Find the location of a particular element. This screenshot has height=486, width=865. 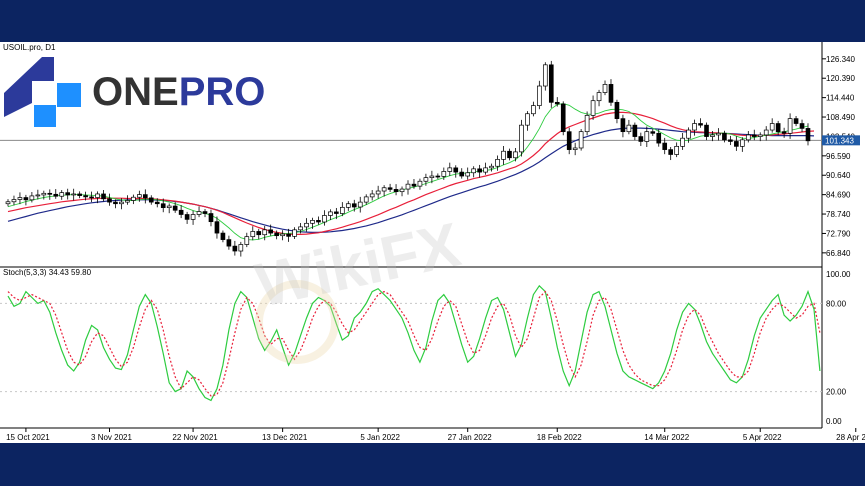

price-tick-label: 96.590 is located at coordinates (838, 156).